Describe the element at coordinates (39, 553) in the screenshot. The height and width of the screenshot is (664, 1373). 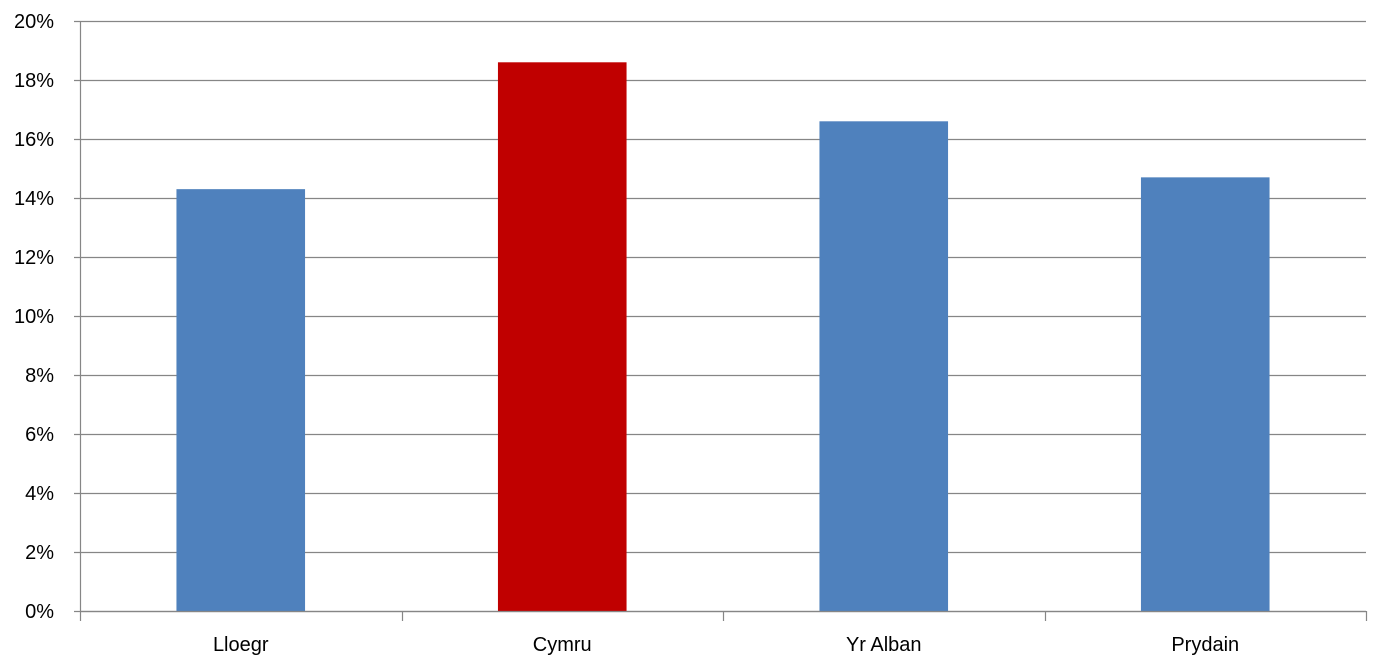
I see `y-tick-label: 2%` at that location.